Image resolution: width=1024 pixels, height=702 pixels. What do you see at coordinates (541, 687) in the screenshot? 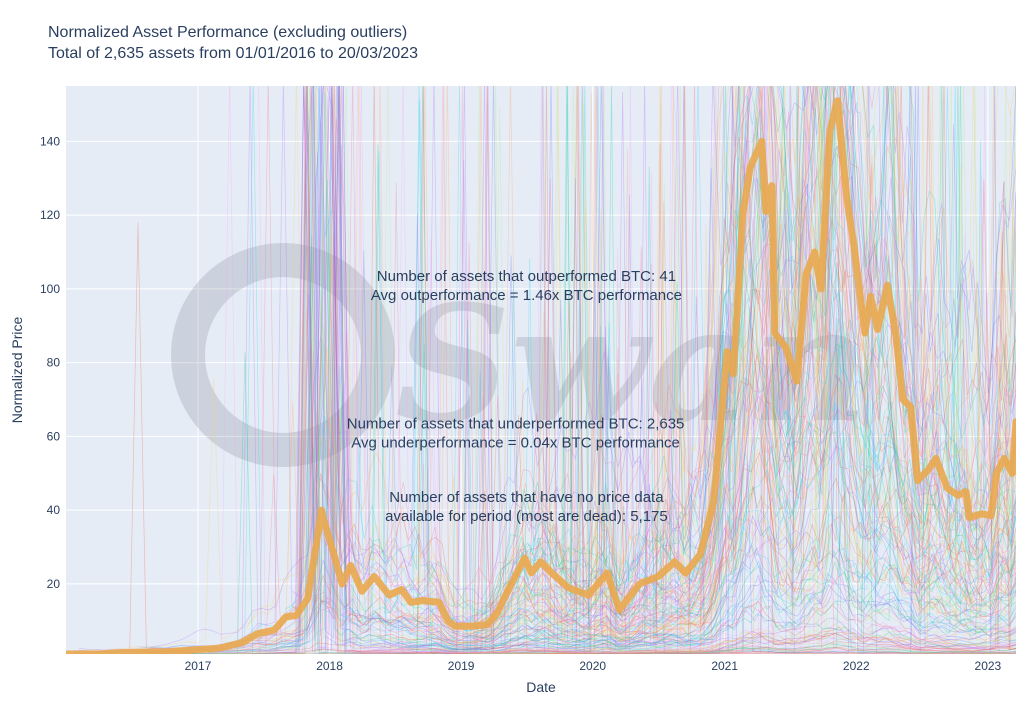
I see `x-axis-title: Date` at bounding box center [541, 687].